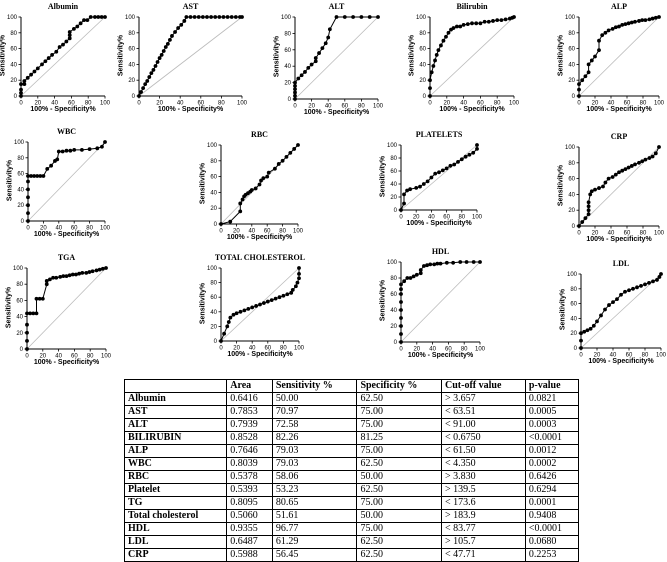 This screenshot has width=667, height=562. Describe the element at coordinates (249, 412) in the screenshot. I see `table-cell: 0.7853` at that location.